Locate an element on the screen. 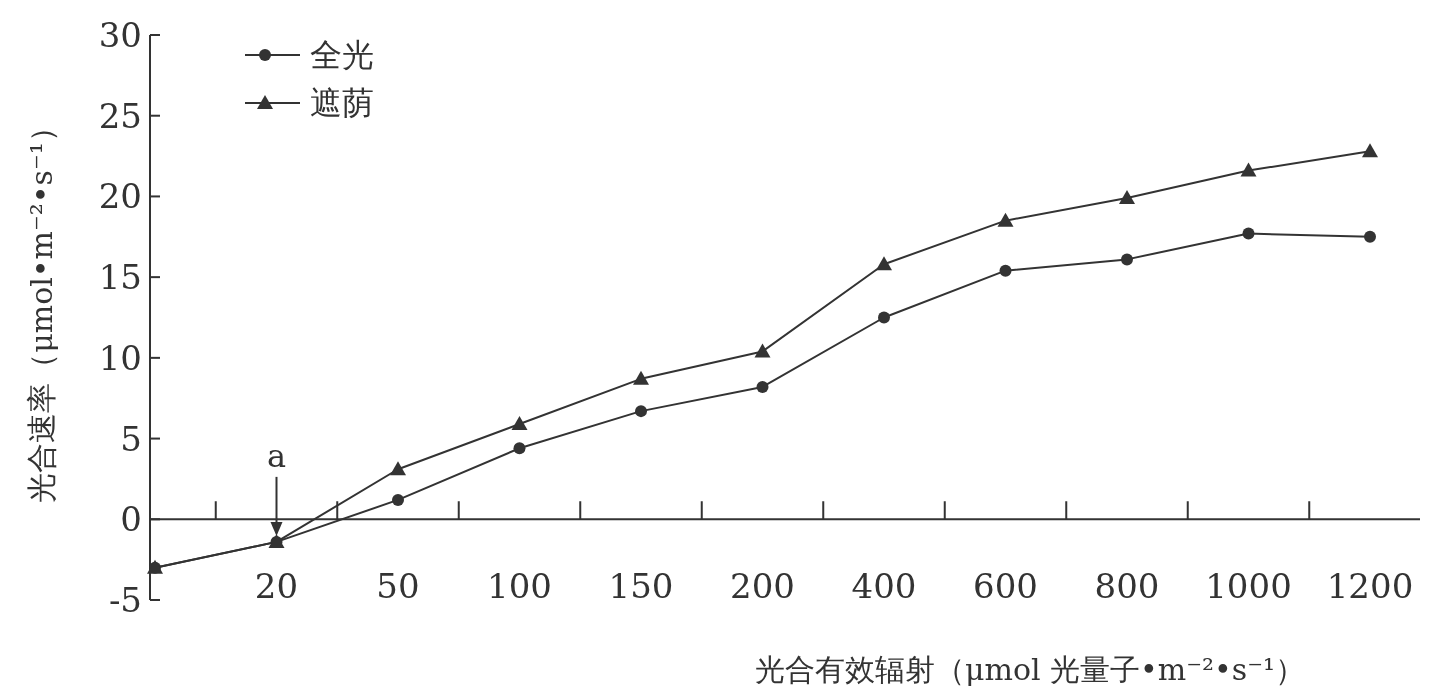 Image resolution: width=1437 pixels, height=694 pixels. x-tick-label: 100 is located at coordinates (519, 586).